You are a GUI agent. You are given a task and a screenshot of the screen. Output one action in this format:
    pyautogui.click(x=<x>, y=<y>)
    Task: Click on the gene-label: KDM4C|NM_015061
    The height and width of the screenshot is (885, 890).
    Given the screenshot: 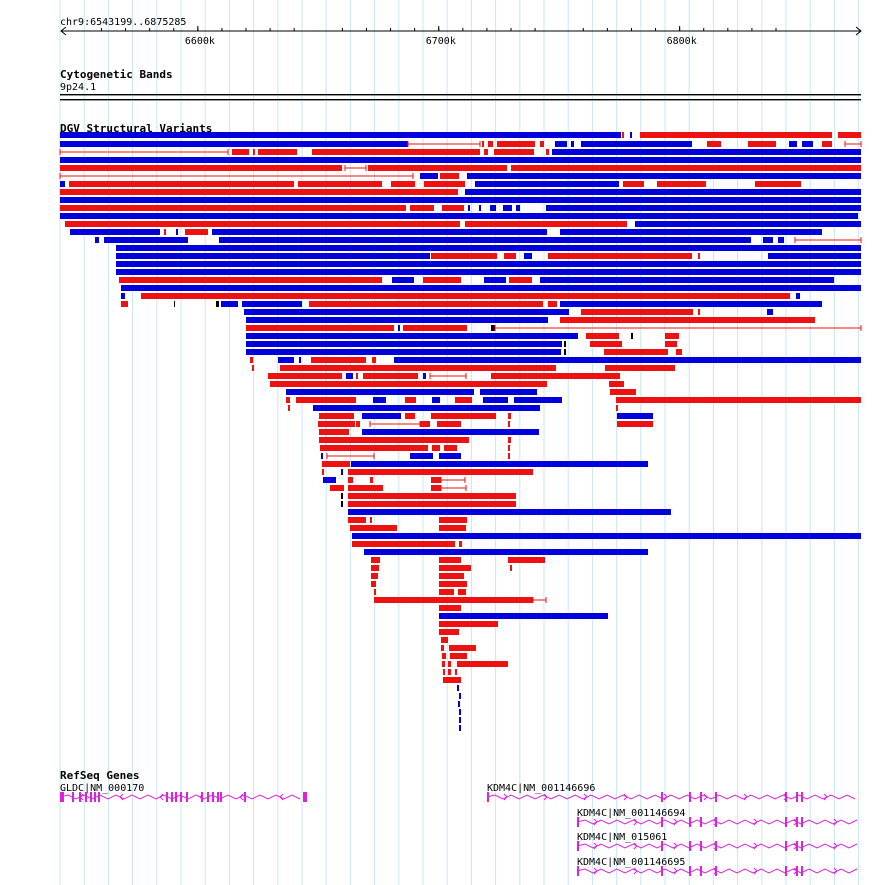 What is the action you would take?
    pyautogui.click(x=622, y=837)
    